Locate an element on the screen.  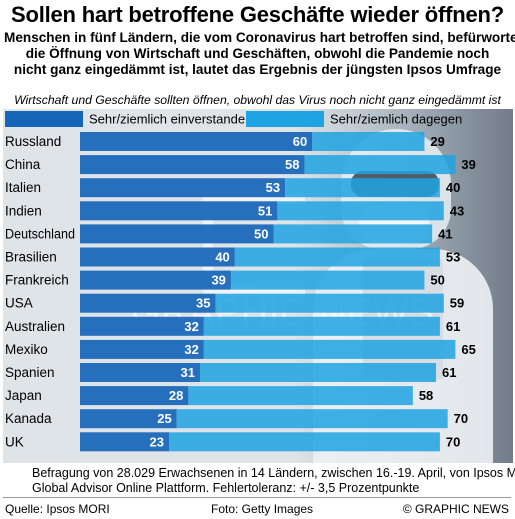
watermark-logo is located at coordinates (254, 245).